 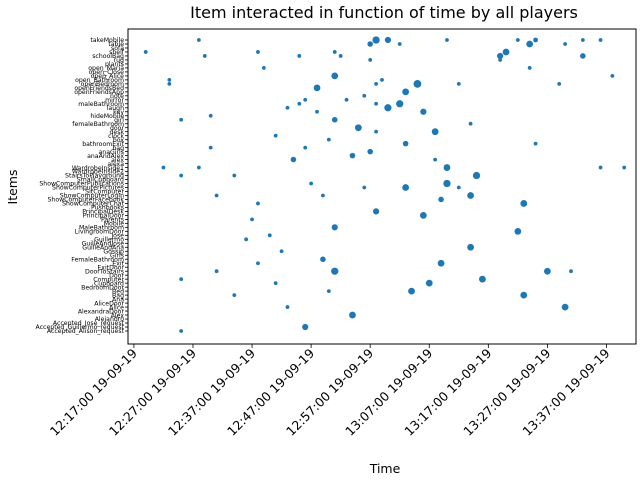 I want to click on y-tick-label: plants, so click(x=114, y=64).